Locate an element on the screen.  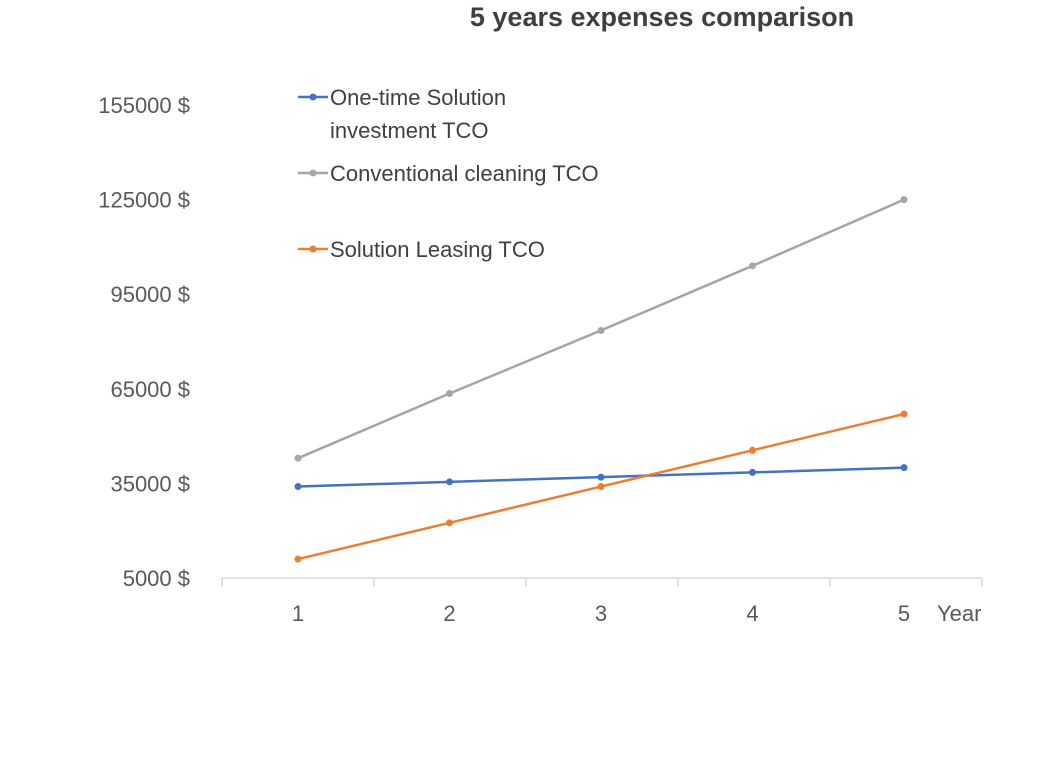
legend-item-1: One-time Solution investment TCO is located at coordinates (402, 114).